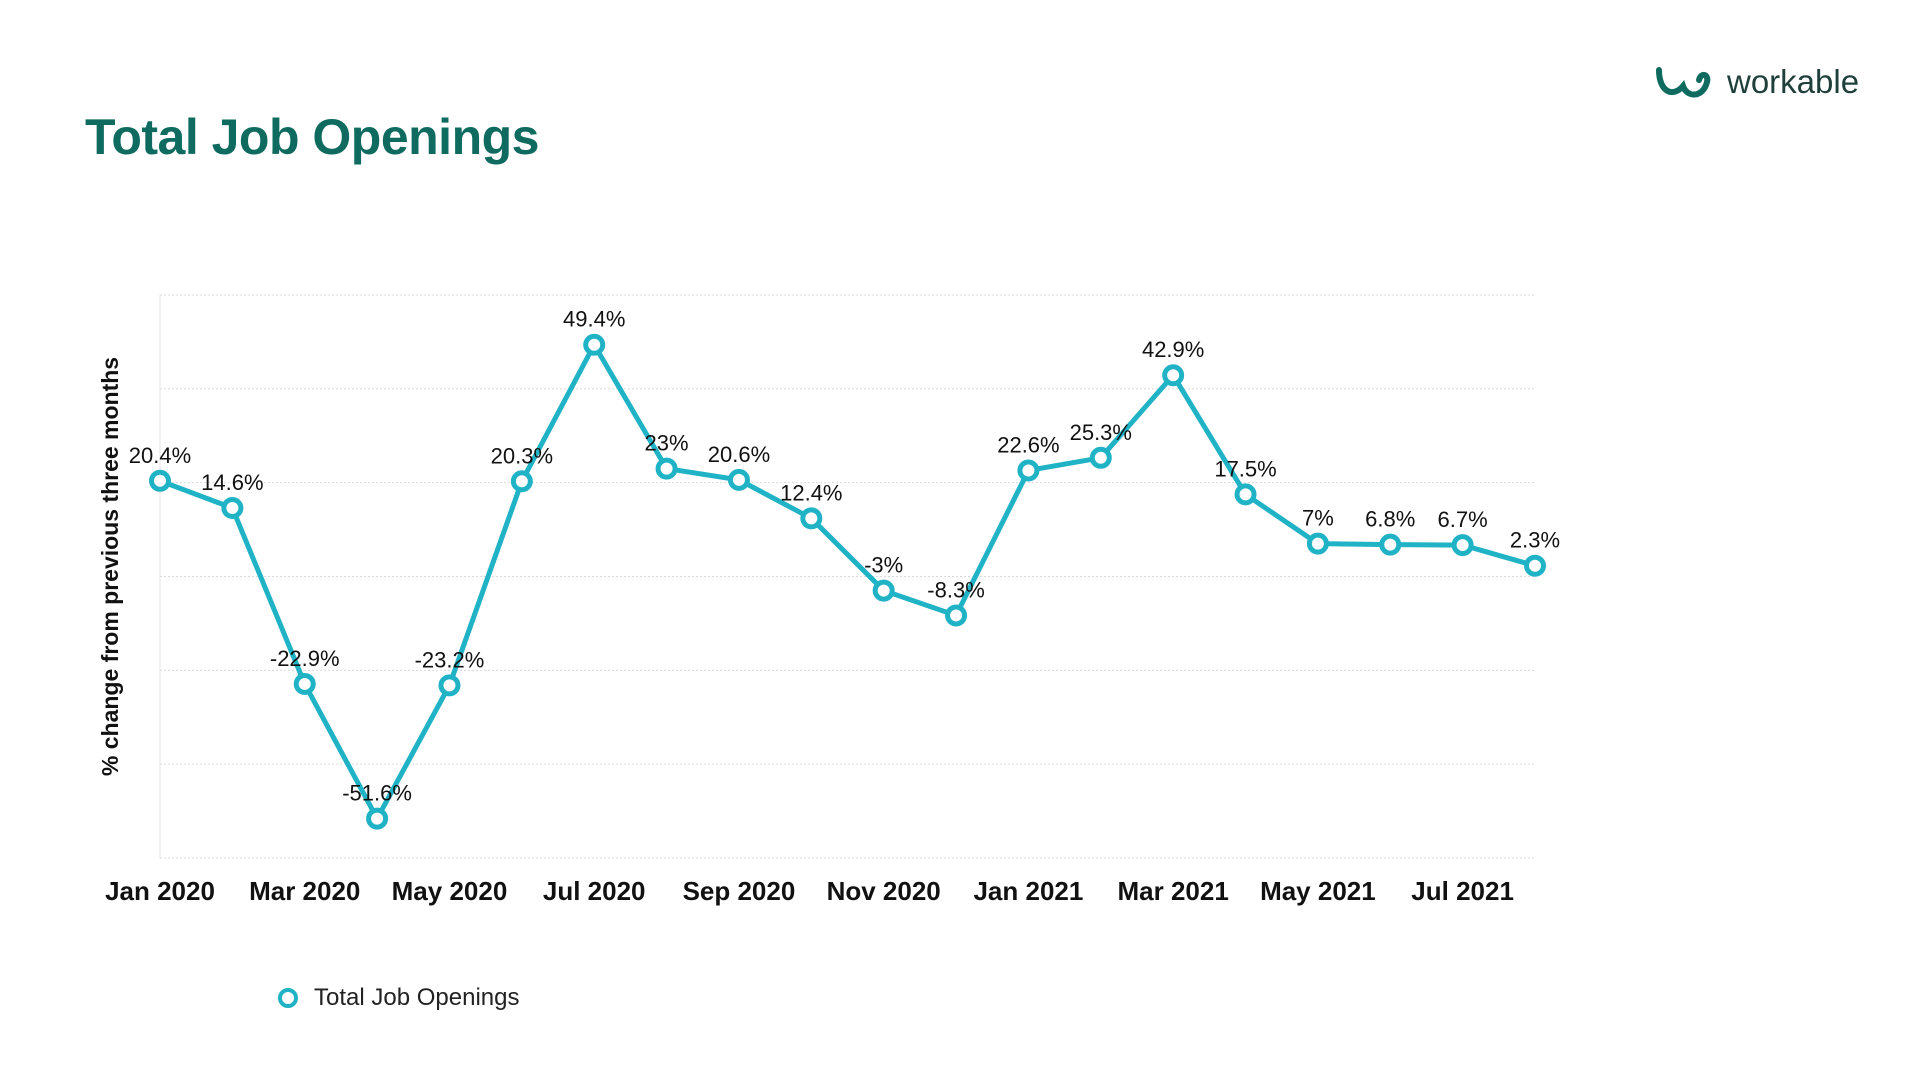 The width and height of the screenshot is (1920, 1080). What do you see at coordinates (1683, 82) in the screenshot?
I see `workable-logo-icon` at bounding box center [1683, 82].